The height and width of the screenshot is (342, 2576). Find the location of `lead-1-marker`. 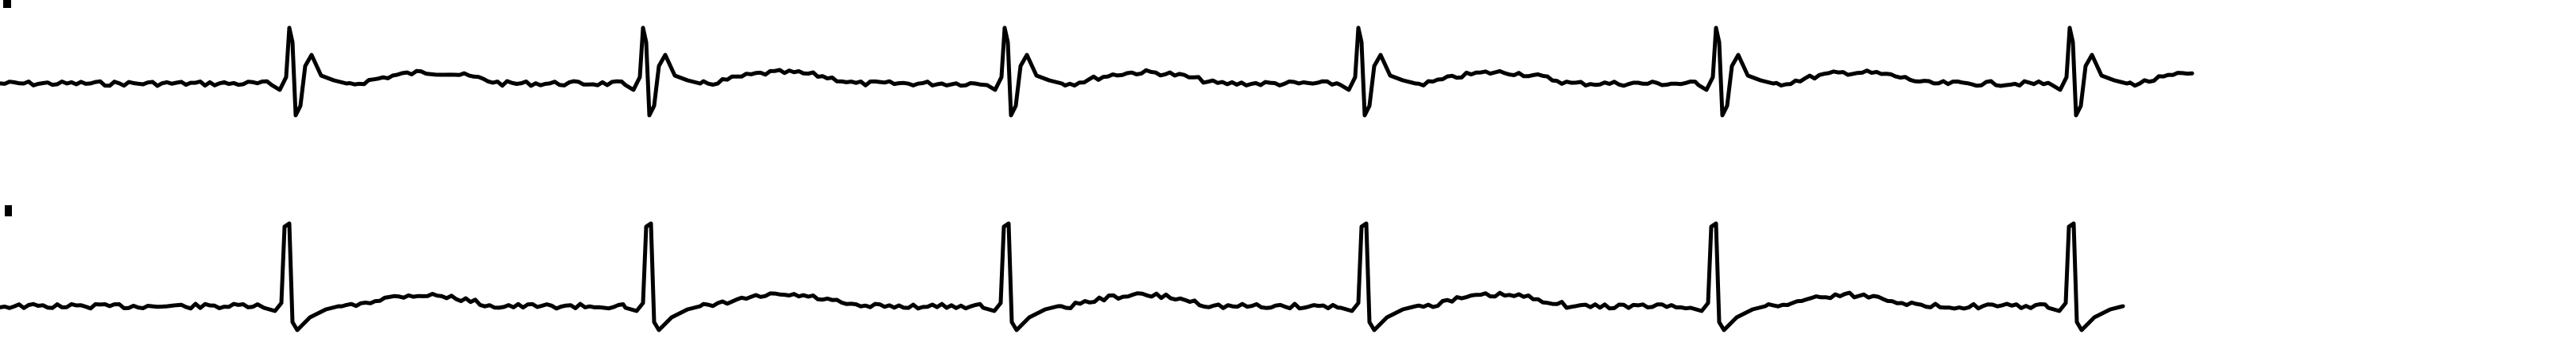

lead-1-marker is located at coordinates (7, 4).